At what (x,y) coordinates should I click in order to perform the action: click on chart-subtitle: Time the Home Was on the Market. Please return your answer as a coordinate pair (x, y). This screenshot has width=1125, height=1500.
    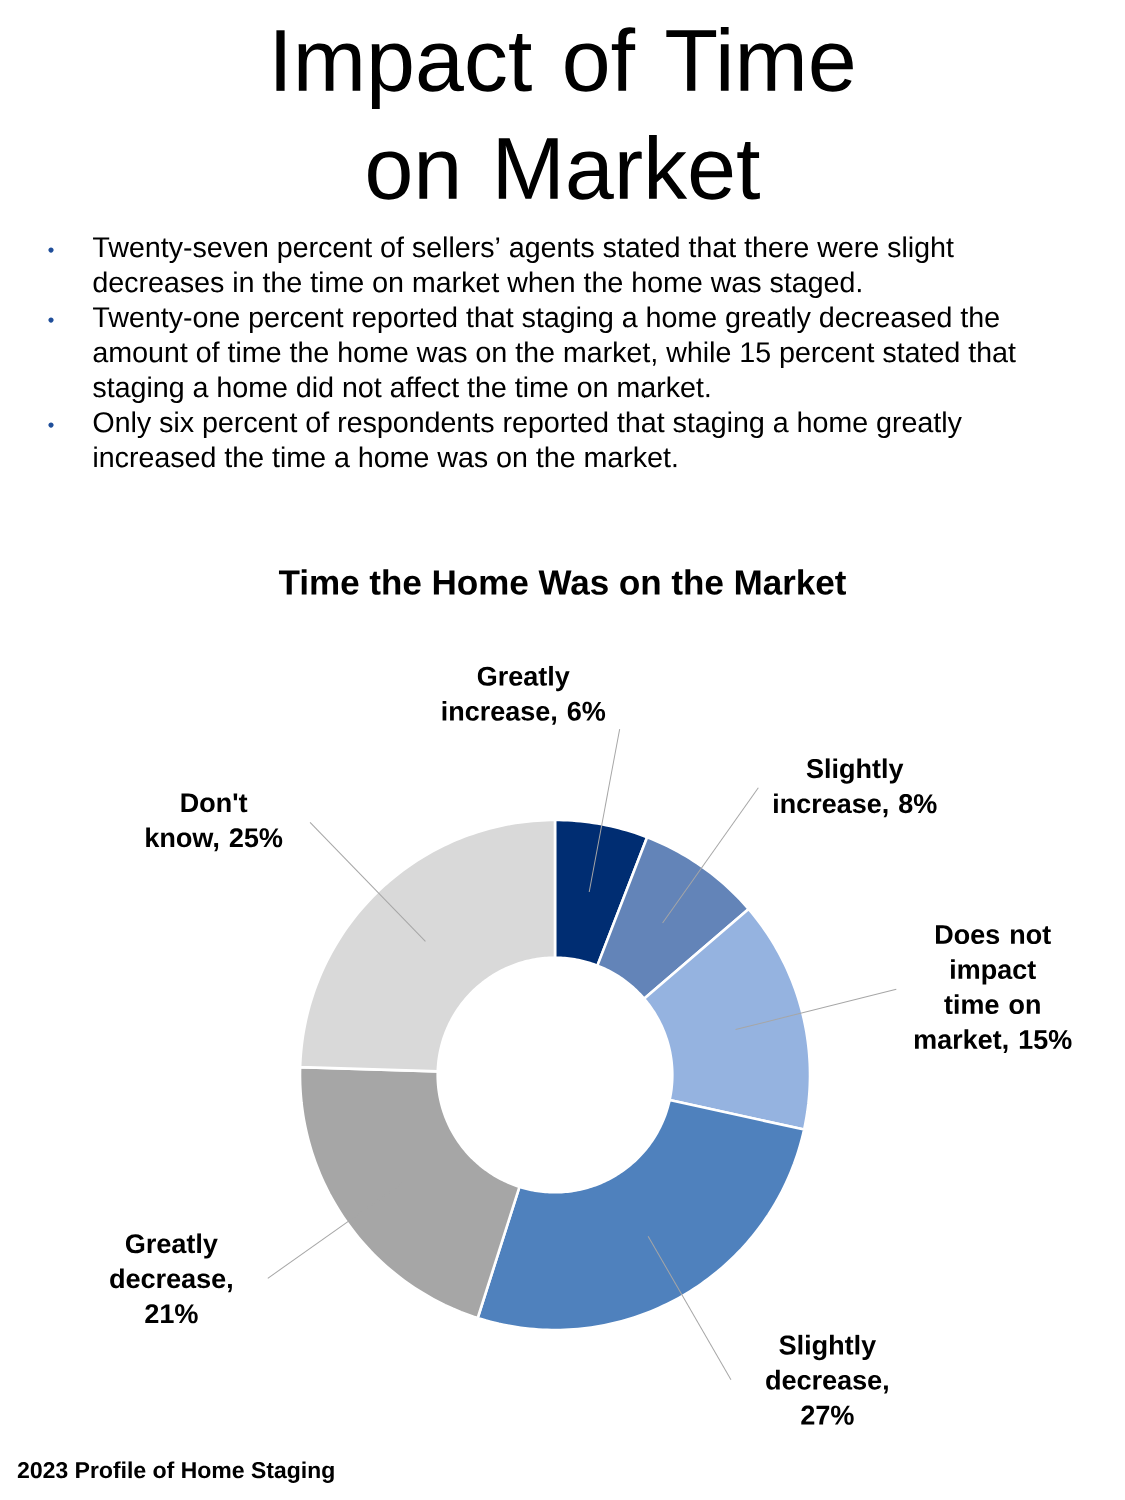
    Looking at the image, I should click on (562, 582).